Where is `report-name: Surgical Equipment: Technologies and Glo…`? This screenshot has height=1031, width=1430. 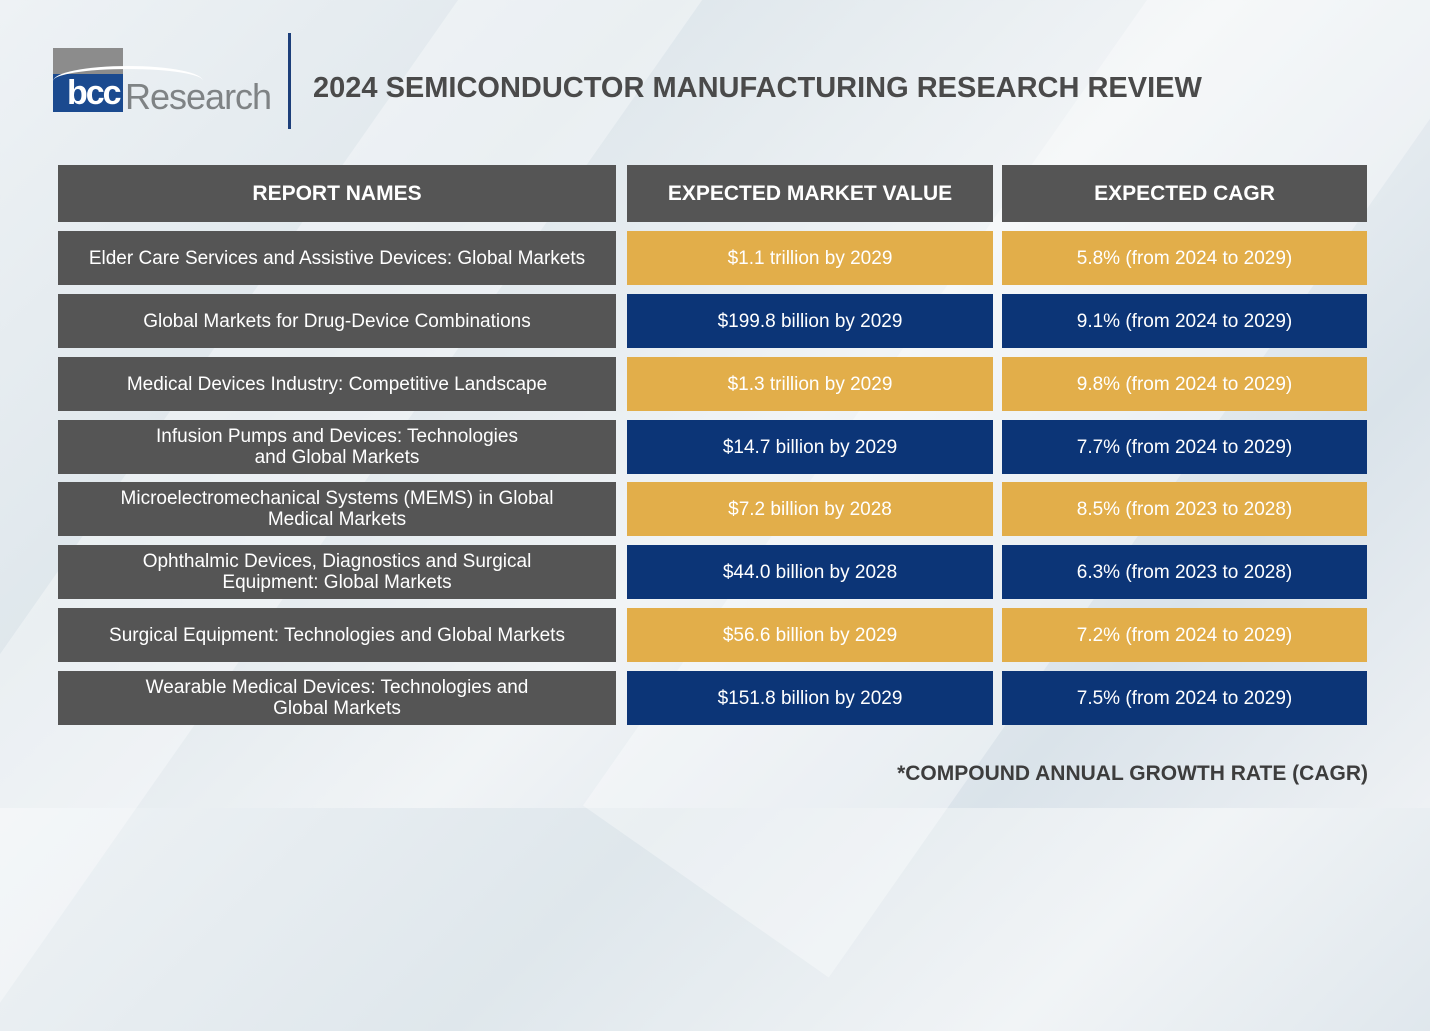 report-name: Surgical Equipment: Technologies and Glo… is located at coordinates (337, 635).